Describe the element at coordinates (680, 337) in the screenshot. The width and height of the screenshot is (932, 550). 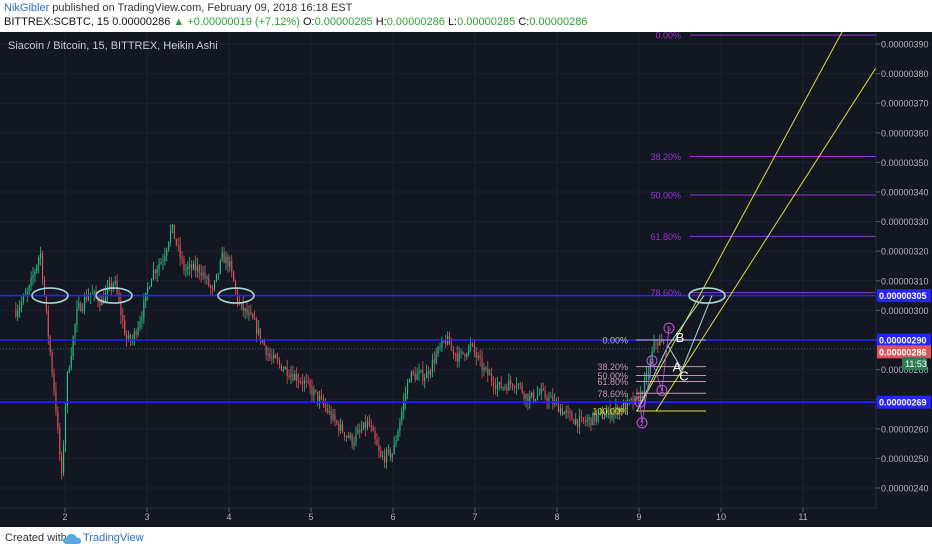
I see `abc-label: B` at that location.